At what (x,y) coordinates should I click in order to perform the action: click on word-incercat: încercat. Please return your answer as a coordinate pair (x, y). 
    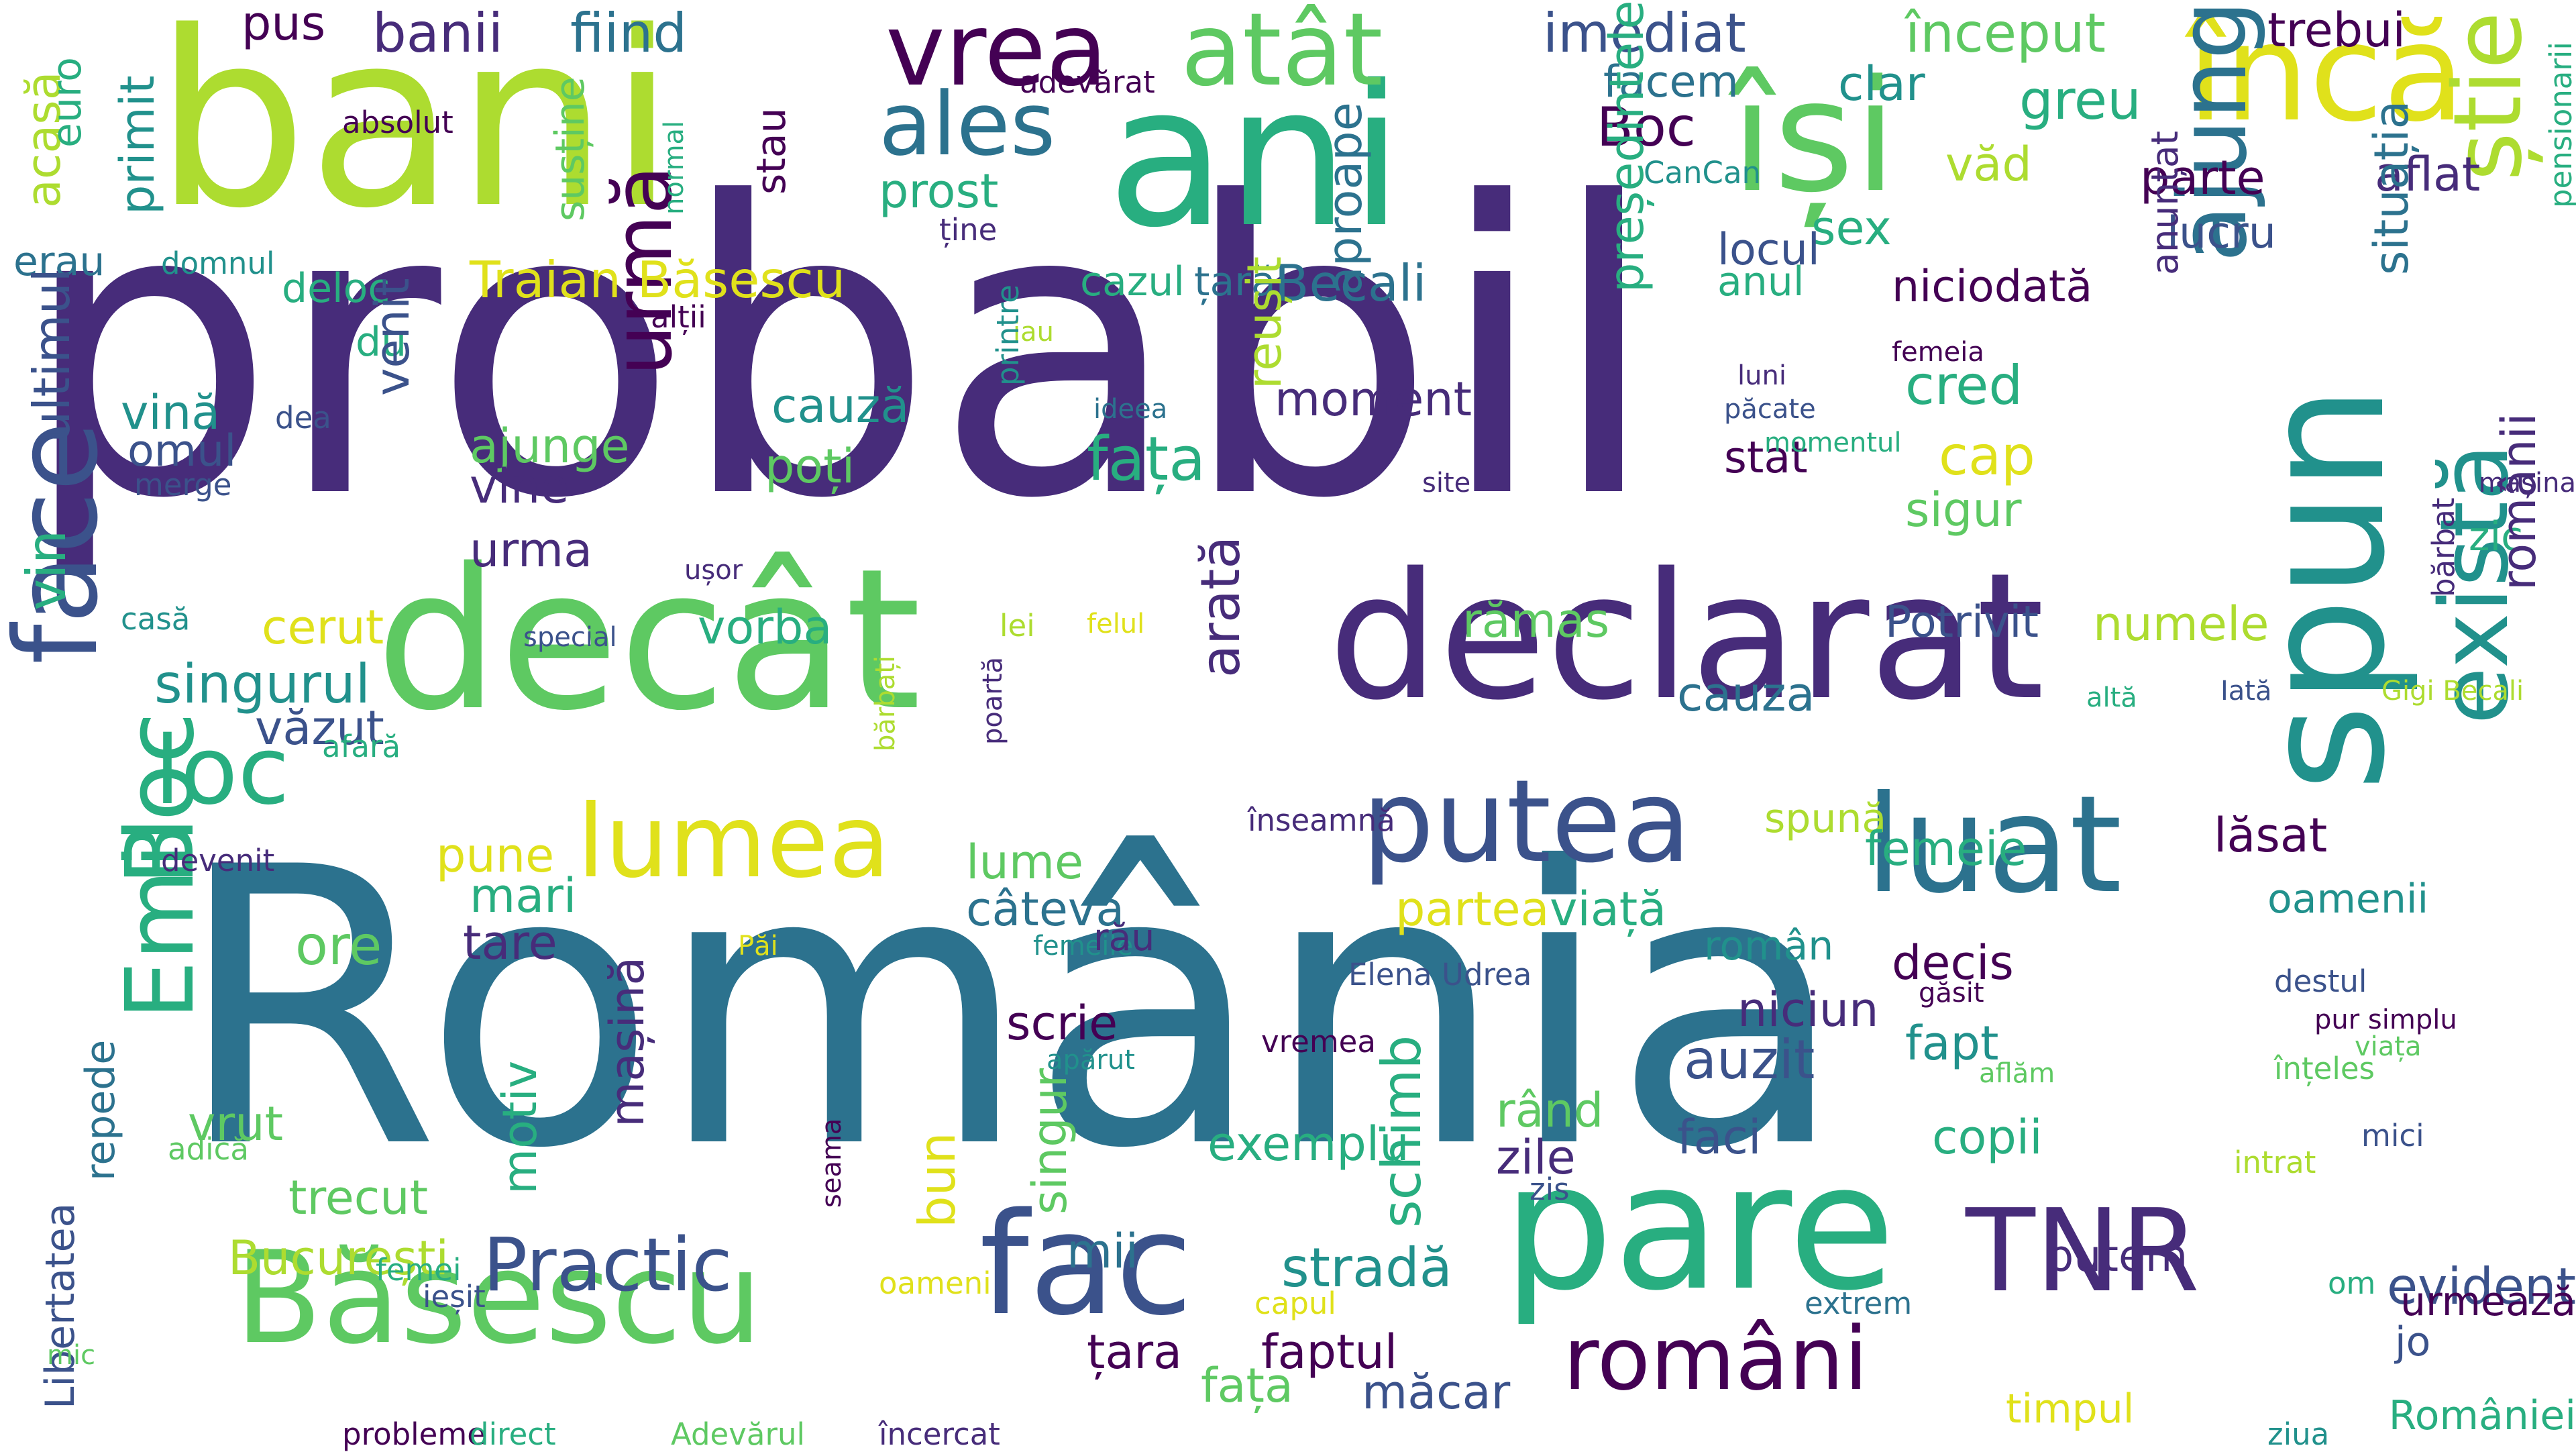
    Looking at the image, I should click on (939, 1434).